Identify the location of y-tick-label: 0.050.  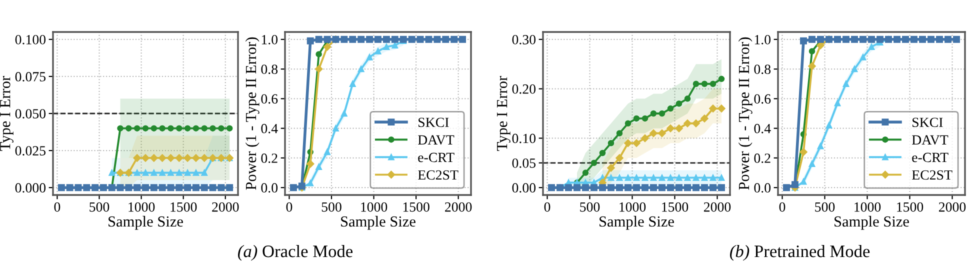
(30, 114).